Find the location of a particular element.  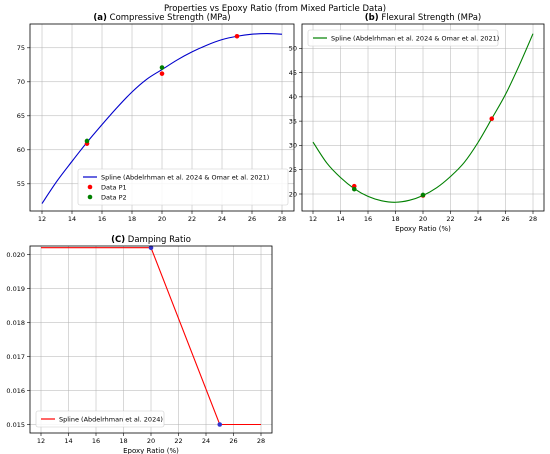

legend-label: Data P2 is located at coordinates (114, 197).